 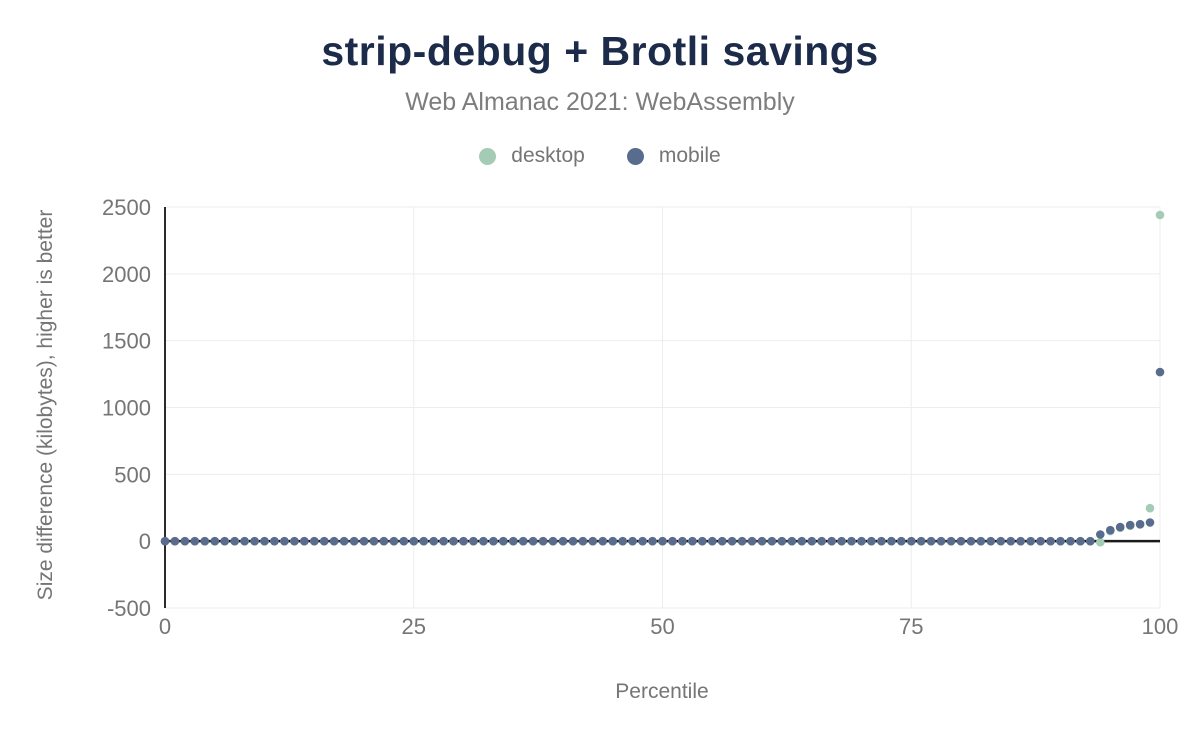 I want to click on legend-item-desktop: desktop, so click(x=532, y=156).